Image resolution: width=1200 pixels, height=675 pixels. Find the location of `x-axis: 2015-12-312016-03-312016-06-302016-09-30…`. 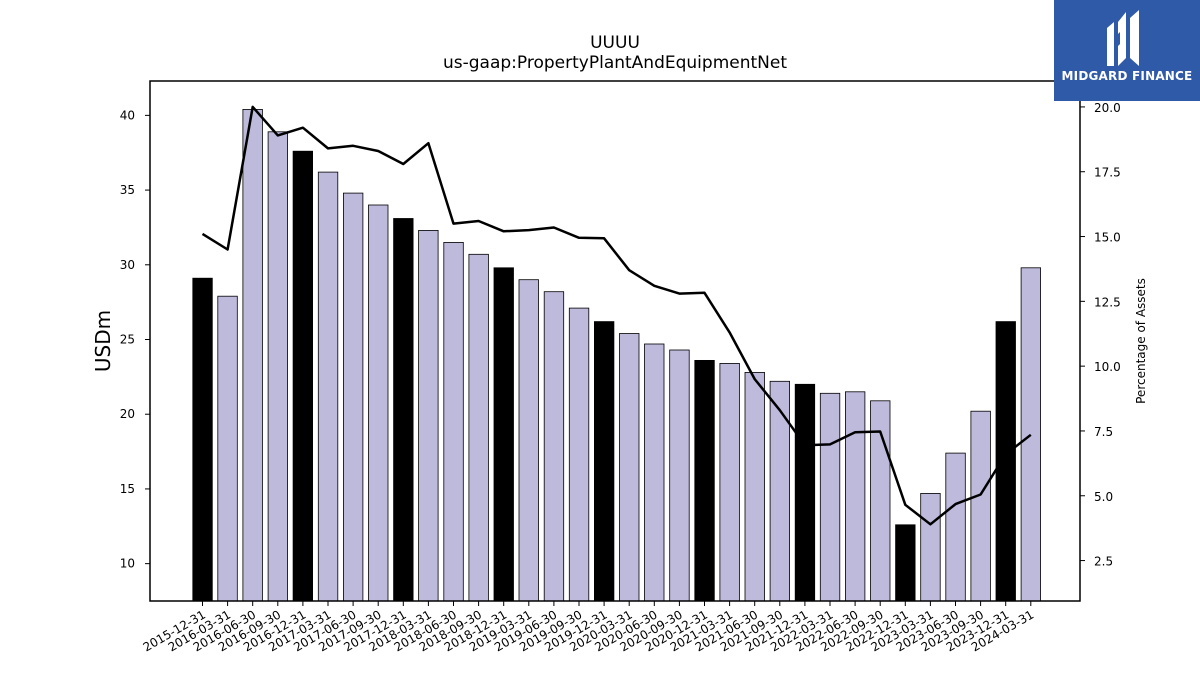

x-axis: 2015-12-312016-03-312016-06-302016-09-30… is located at coordinates (588, 627).